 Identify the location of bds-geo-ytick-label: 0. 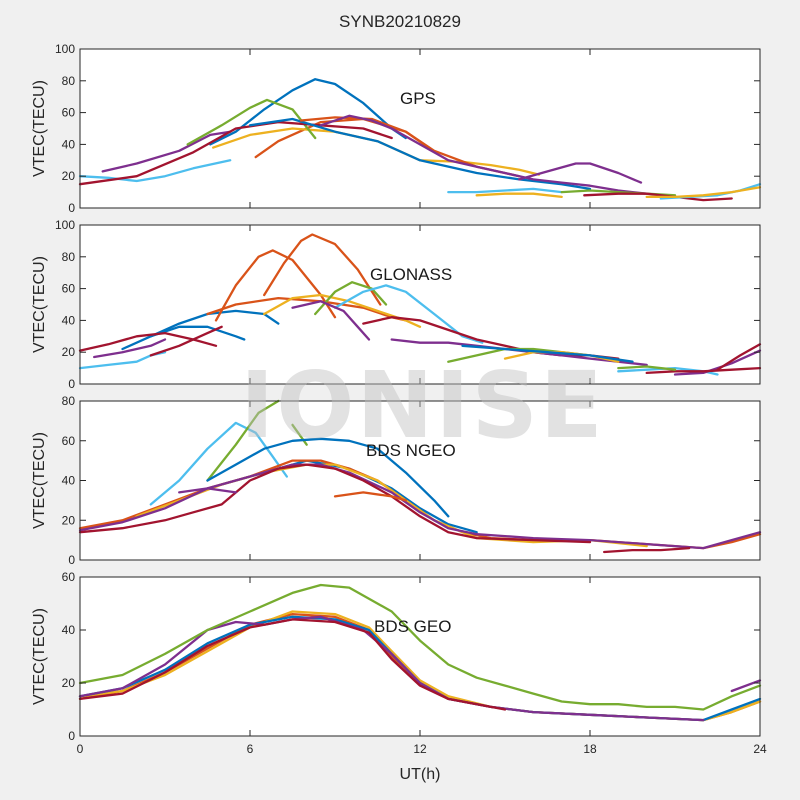
(71, 736).